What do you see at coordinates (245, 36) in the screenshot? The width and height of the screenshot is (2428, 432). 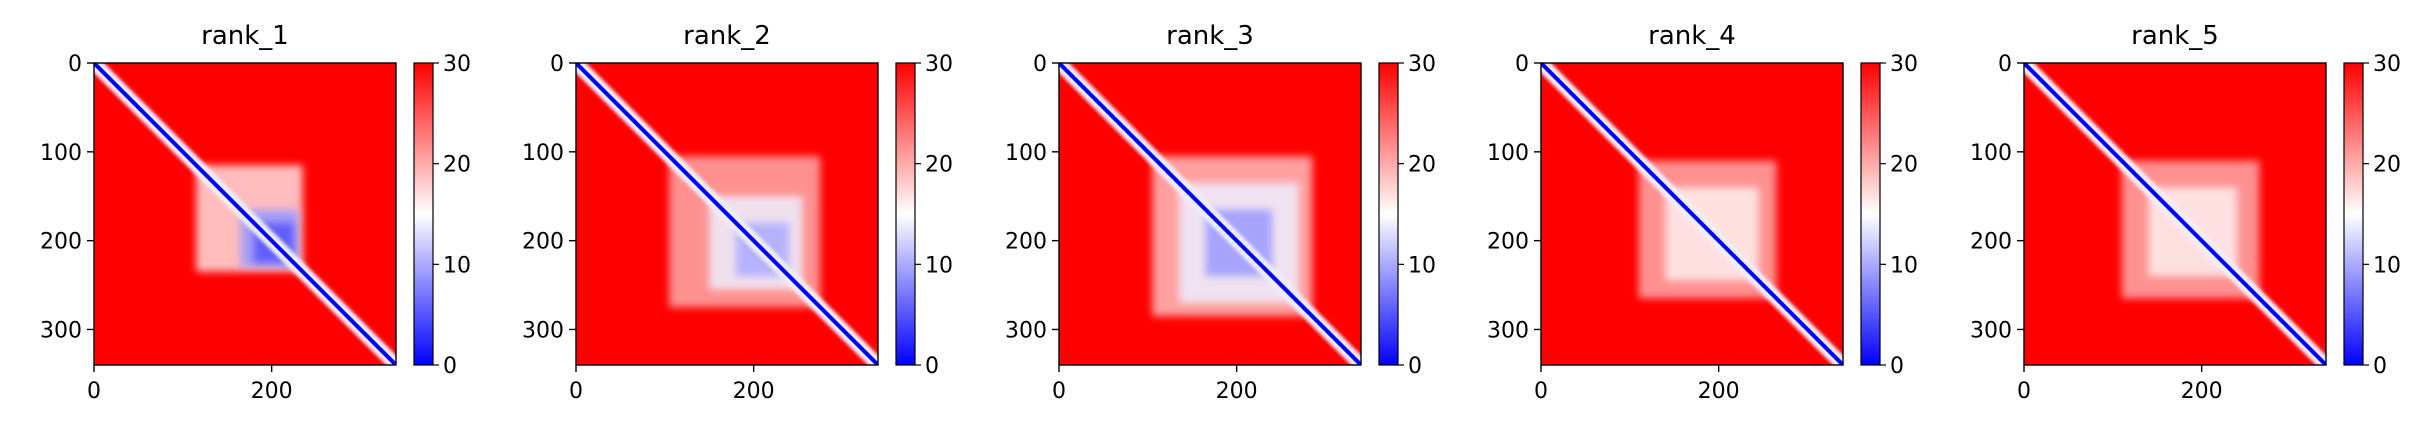 I see `panel-title: rank_1` at bounding box center [245, 36].